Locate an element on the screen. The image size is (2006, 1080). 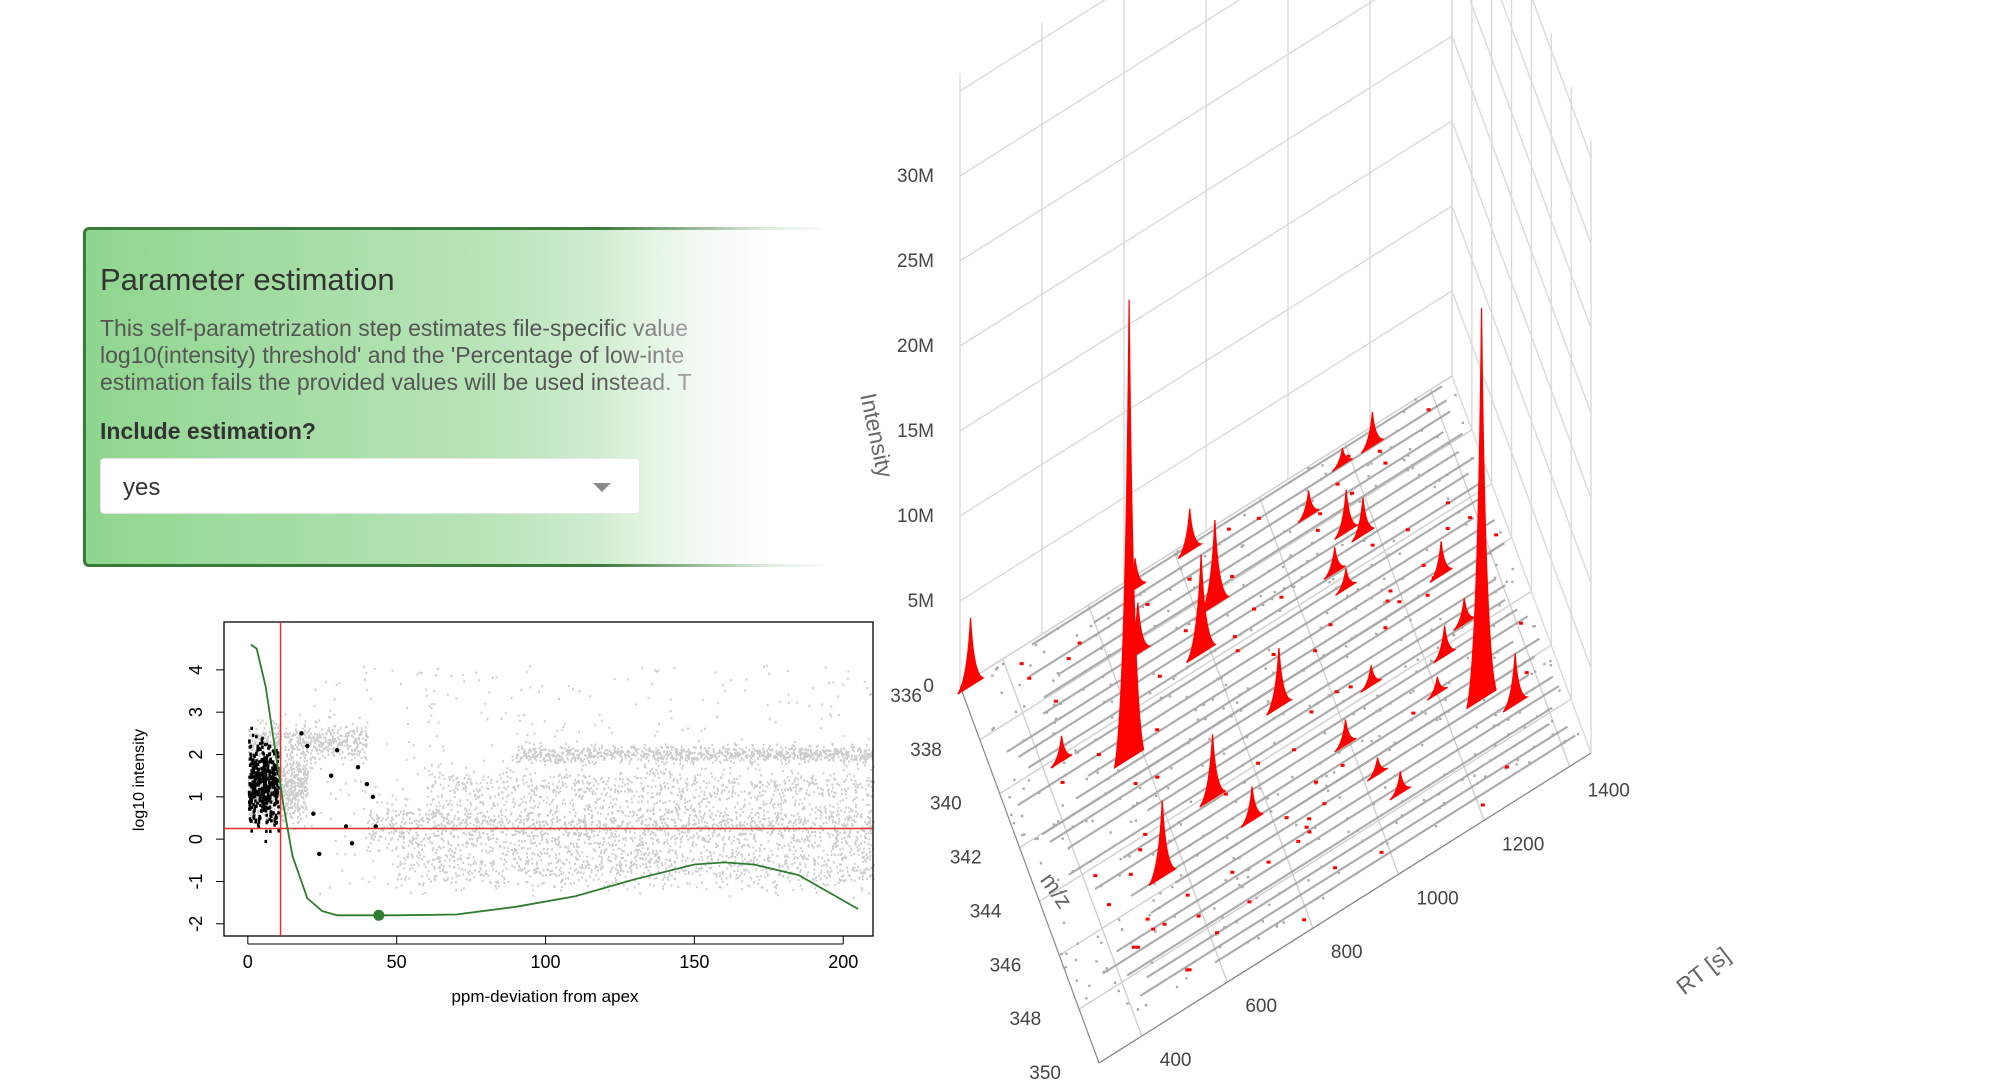
panel-fade-overlay is located at coordinates (720, 400).